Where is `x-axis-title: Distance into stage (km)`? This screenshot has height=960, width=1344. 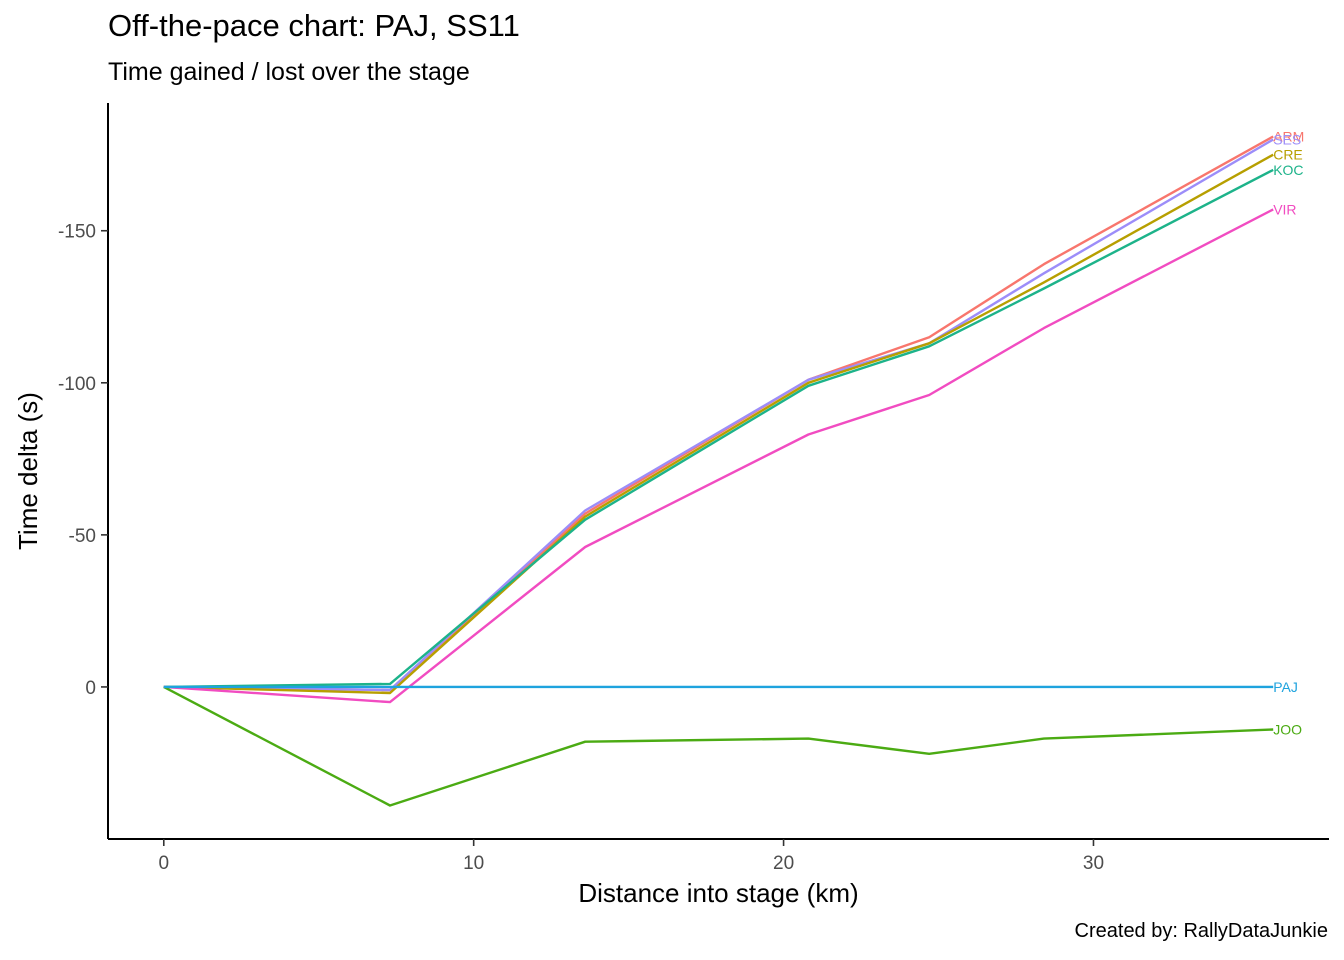
x-axis-title: Distance into stage (km) is located at coordinates (718, 893).